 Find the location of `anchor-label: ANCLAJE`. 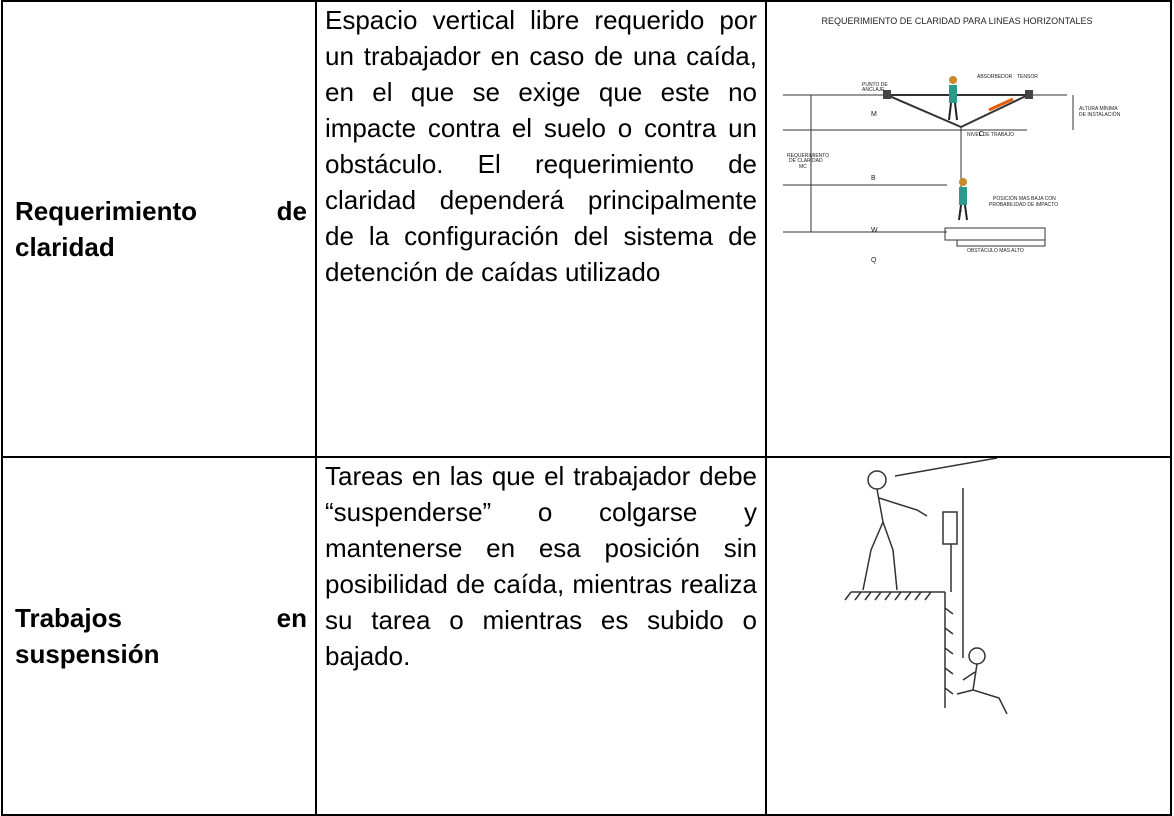

anchor-label: ANCLAJE is located at coordinates (873, 90).